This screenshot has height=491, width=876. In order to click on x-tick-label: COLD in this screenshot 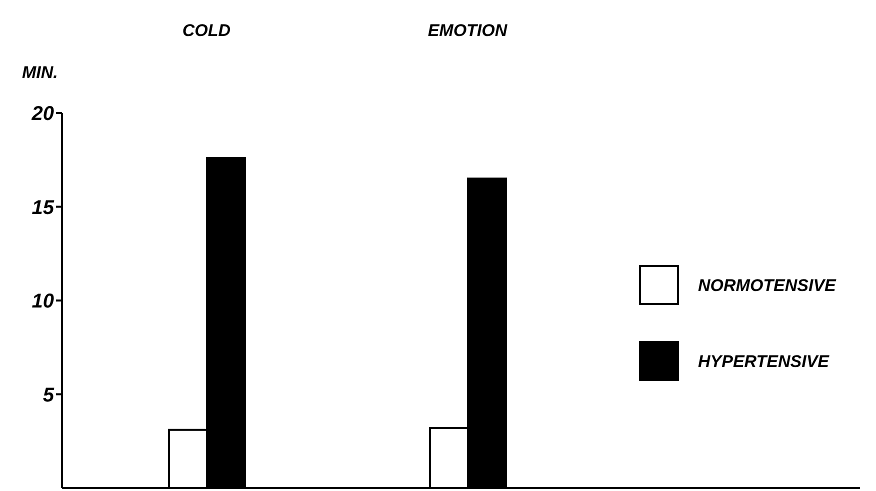, I will do `click(206, 30)`.